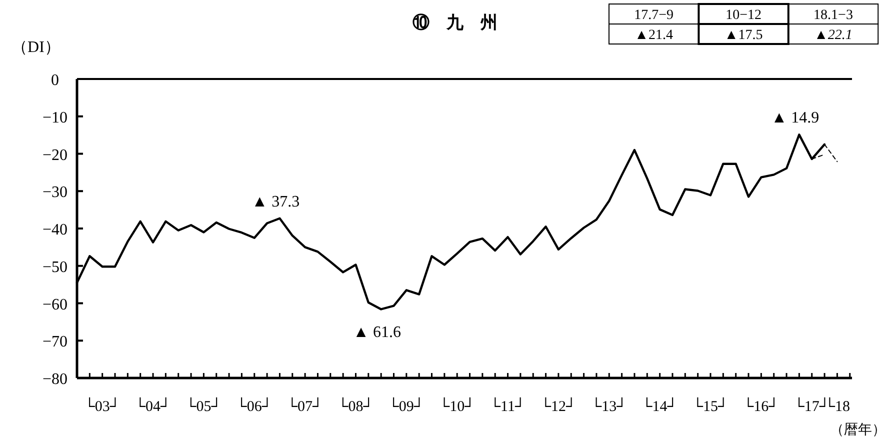 The width and height of the screenshot is (890, 444). What do you see at coordinates (36, 47) in the screenshot?
I see `y-axis-title: （DI）` at bounding box center [36, 47].